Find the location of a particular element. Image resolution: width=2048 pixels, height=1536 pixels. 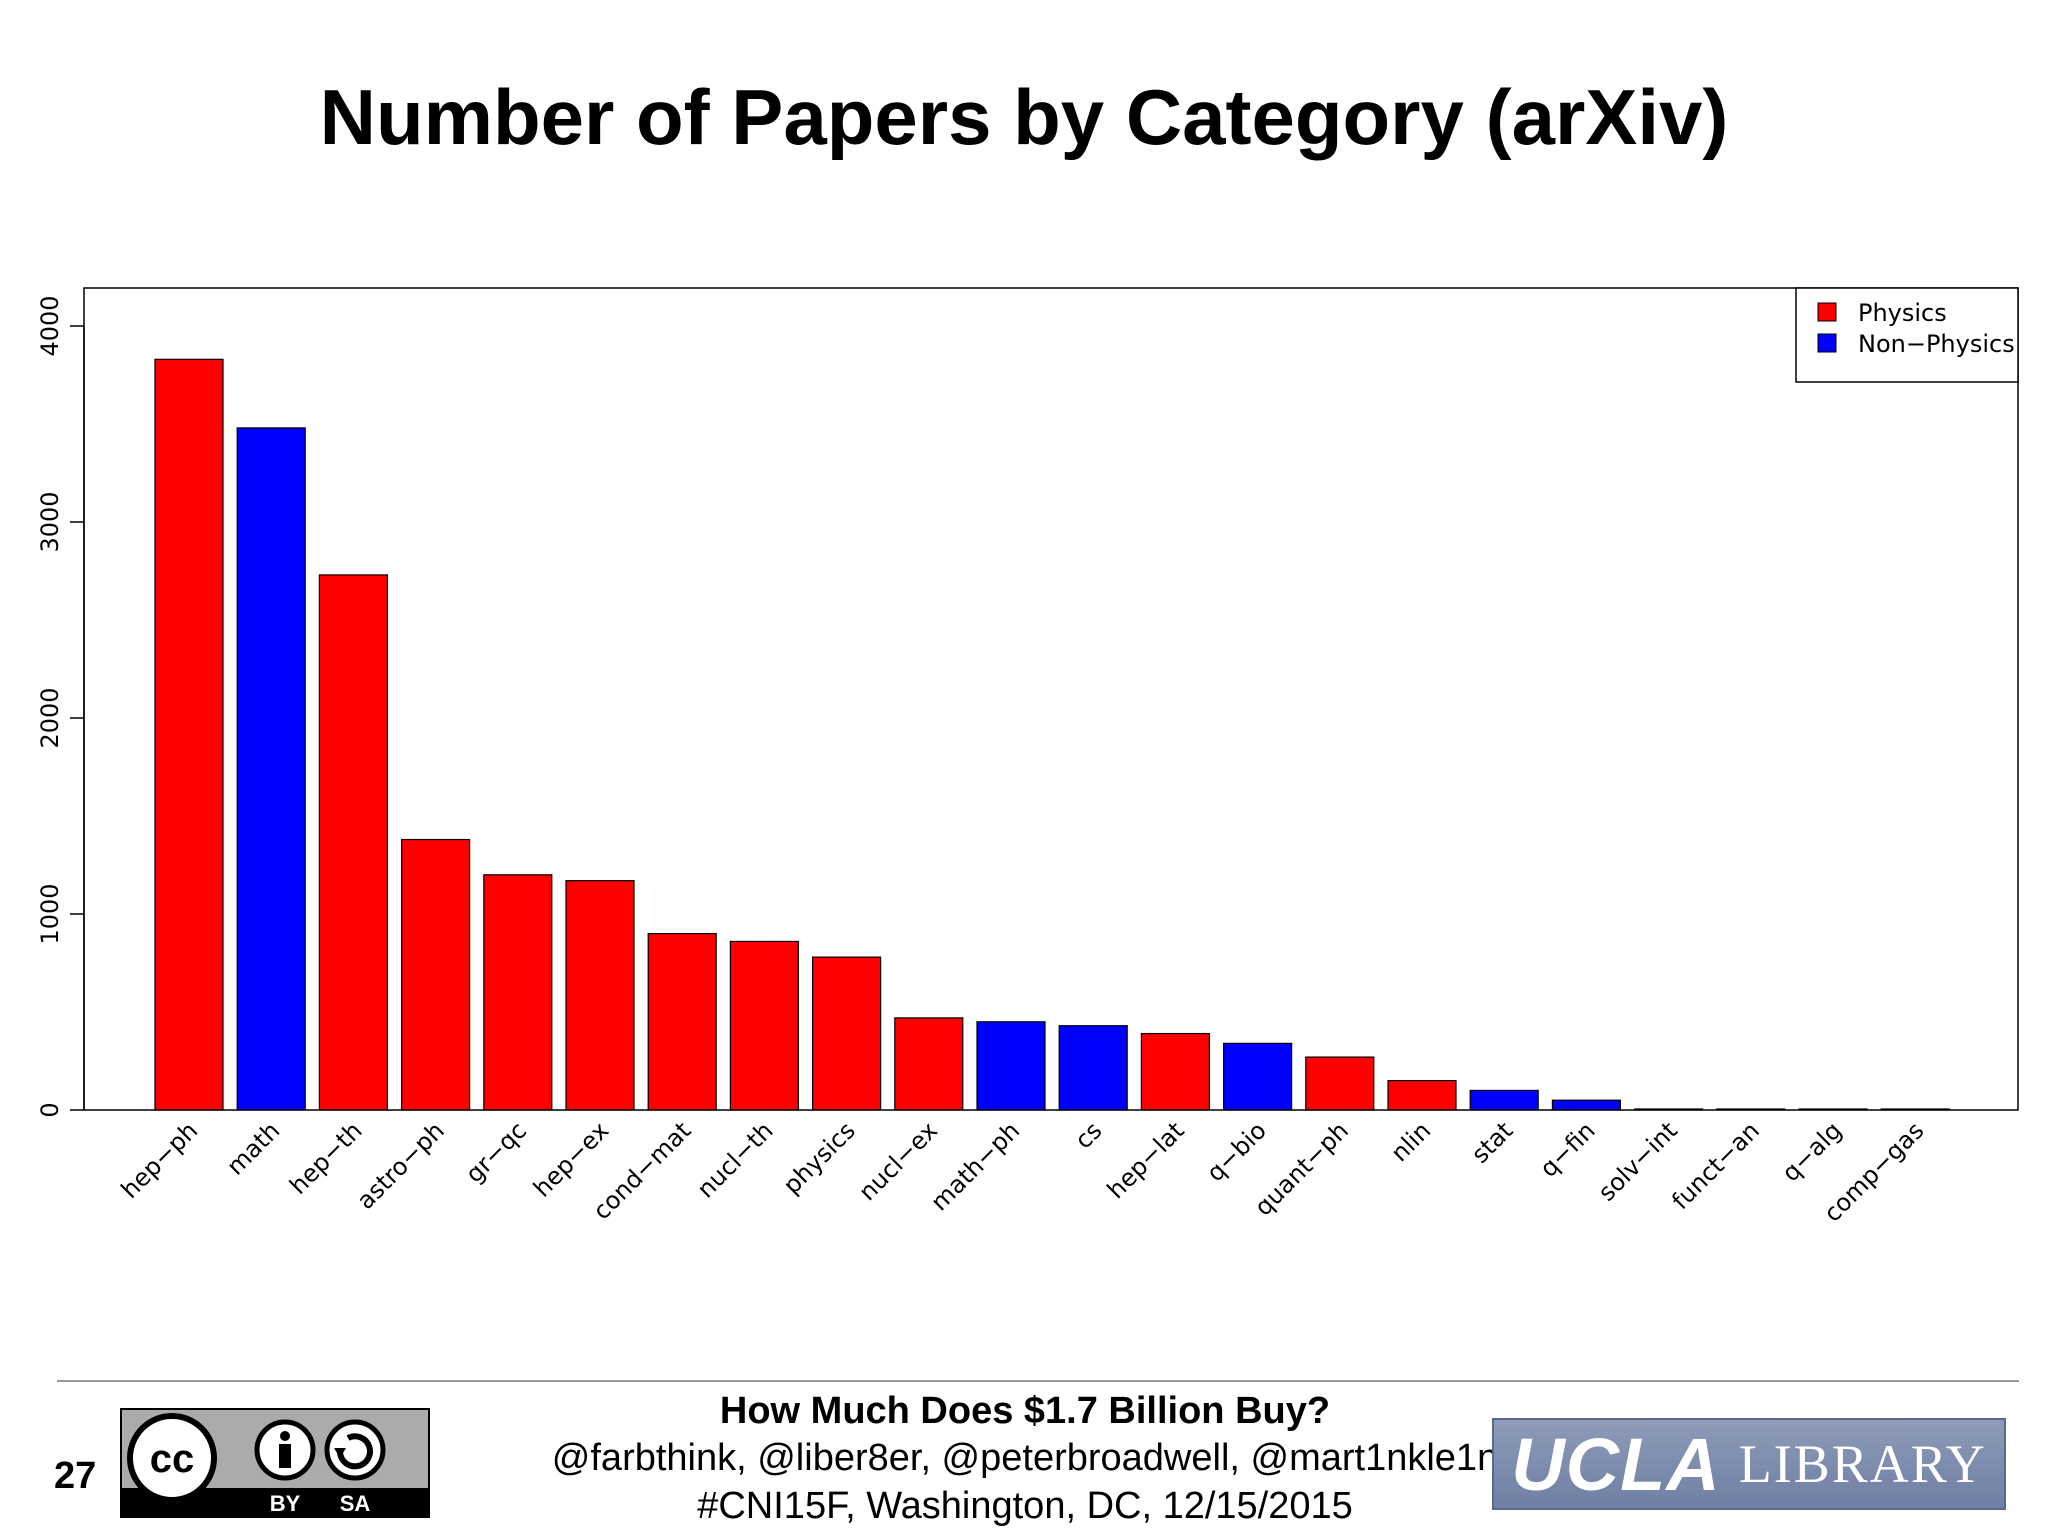

legend-label-1: Non−Physics is located at coordinates (1936, 344).